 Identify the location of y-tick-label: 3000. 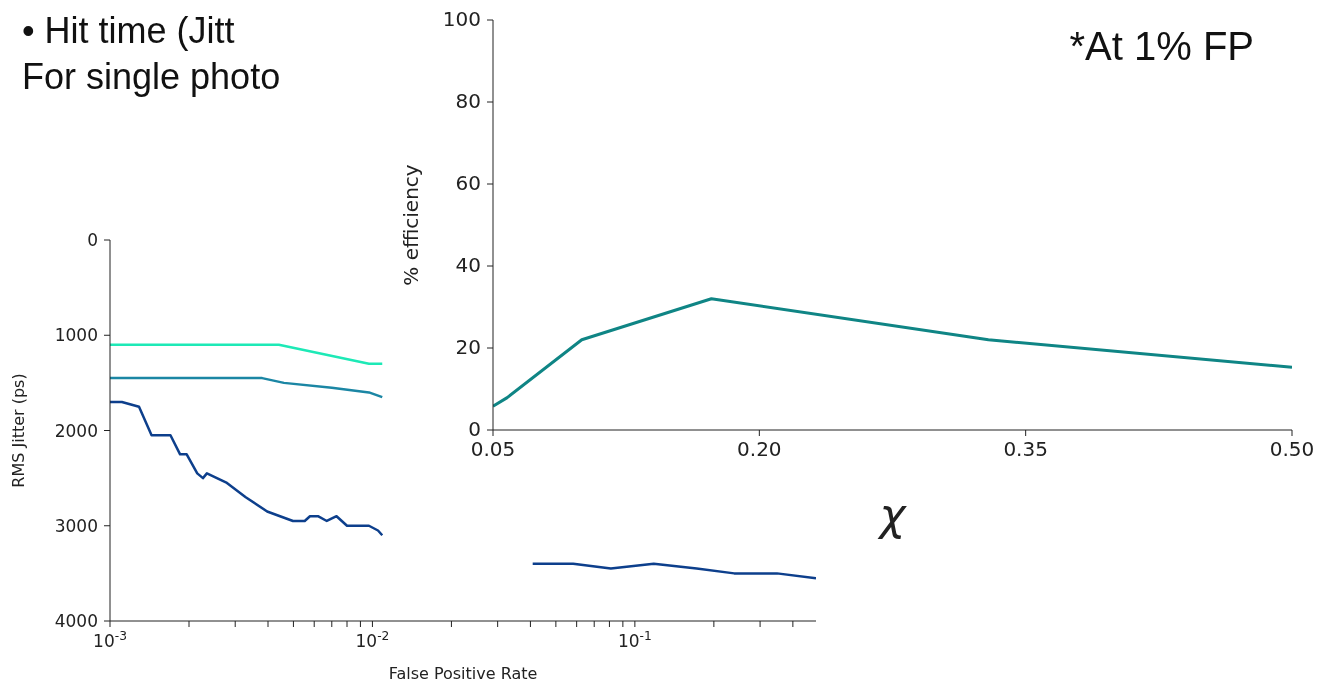
(76, 525).